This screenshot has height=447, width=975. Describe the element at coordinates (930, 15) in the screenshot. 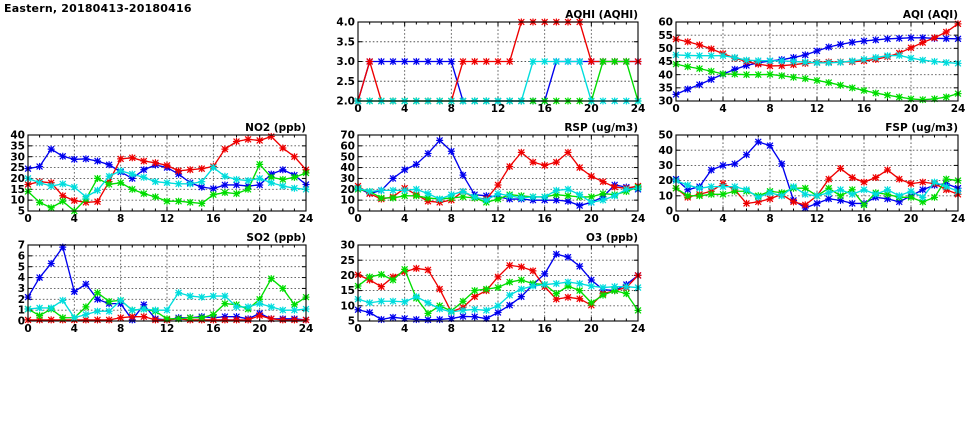

I see `chart-title-aqi: AQI (AQI)` at that location.